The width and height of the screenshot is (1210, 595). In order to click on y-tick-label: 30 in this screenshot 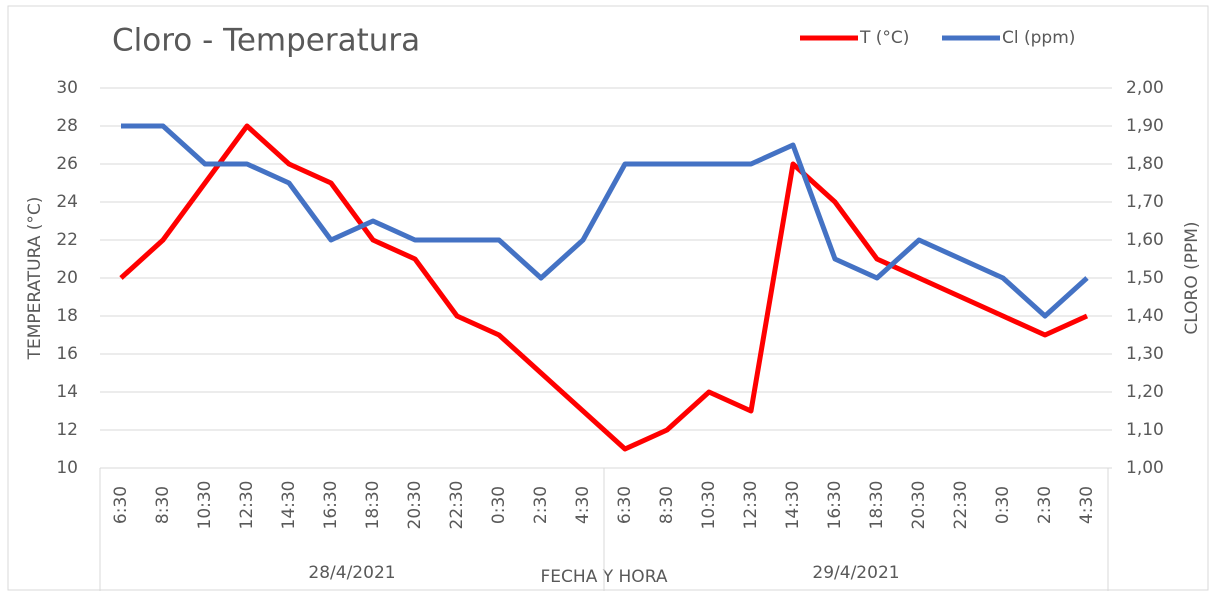, I will do `click(67, 88)`.